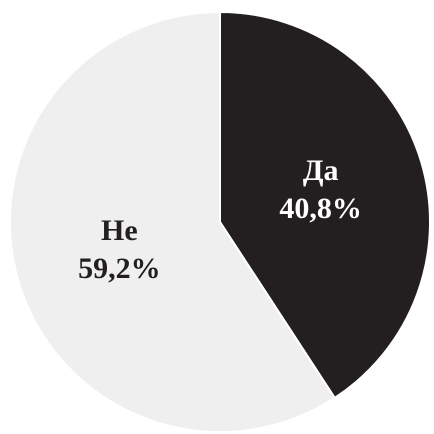  Describe the element at coordinates (119, 268) in the screenshot. I see `value-label: 59,2%` at that location.